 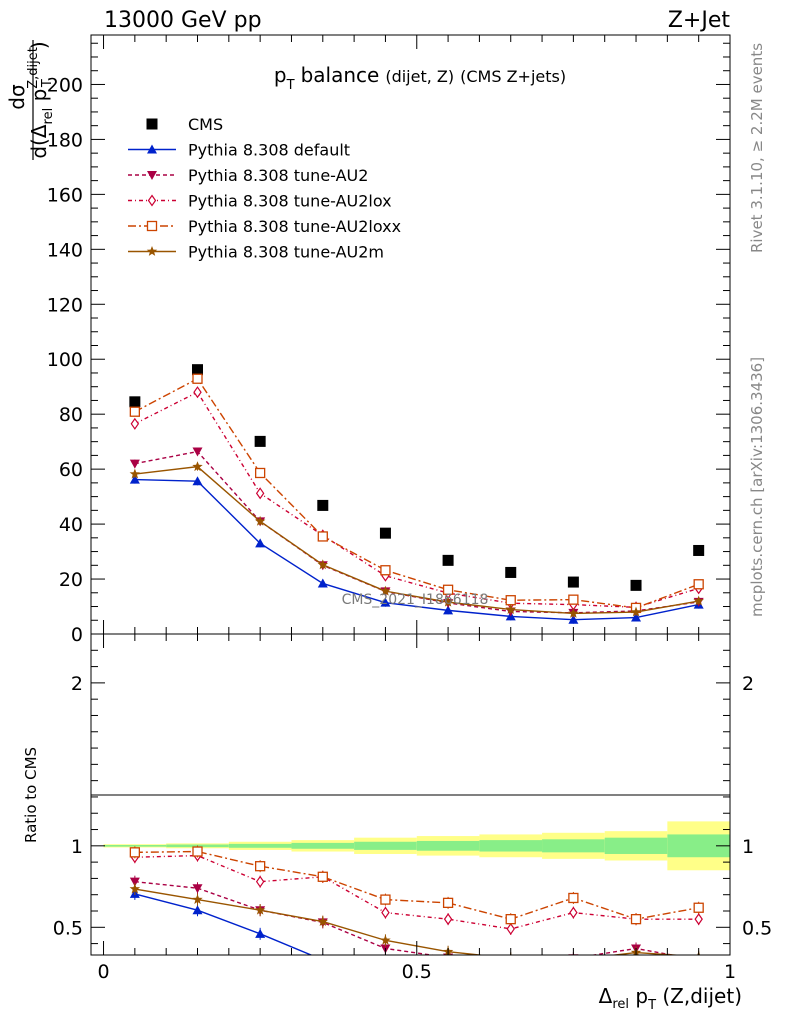 What do you see at coordinates (415, 600) in the screenshot?
I see `analysis-watermark: CMS_2021_I1866118` at bounding box center [415, 600].